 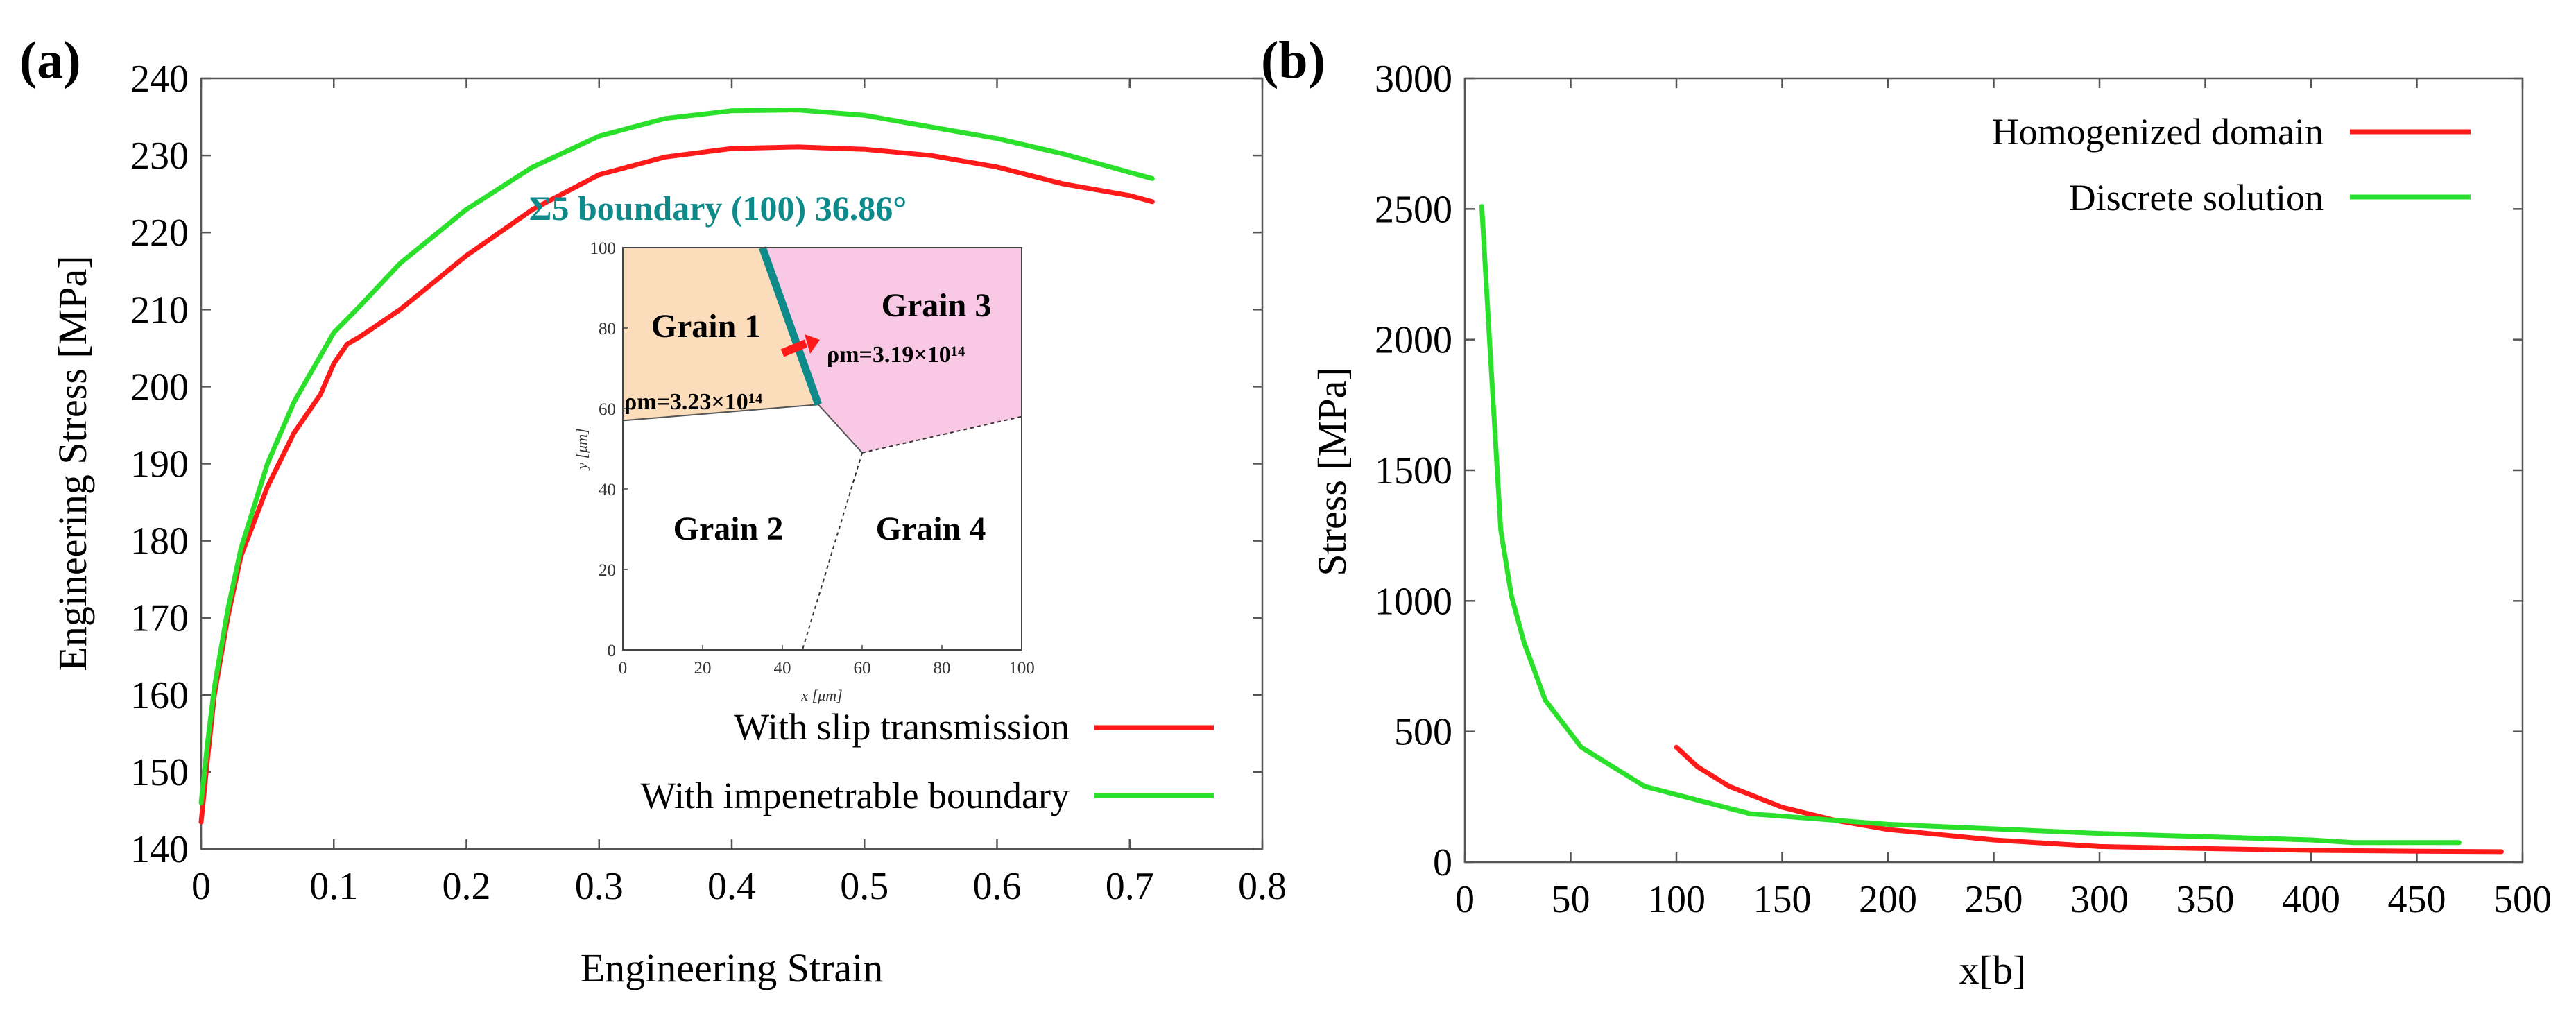 I want to click on panel-a-x-tick-label: 0.8, so click(x=1262, y=886).